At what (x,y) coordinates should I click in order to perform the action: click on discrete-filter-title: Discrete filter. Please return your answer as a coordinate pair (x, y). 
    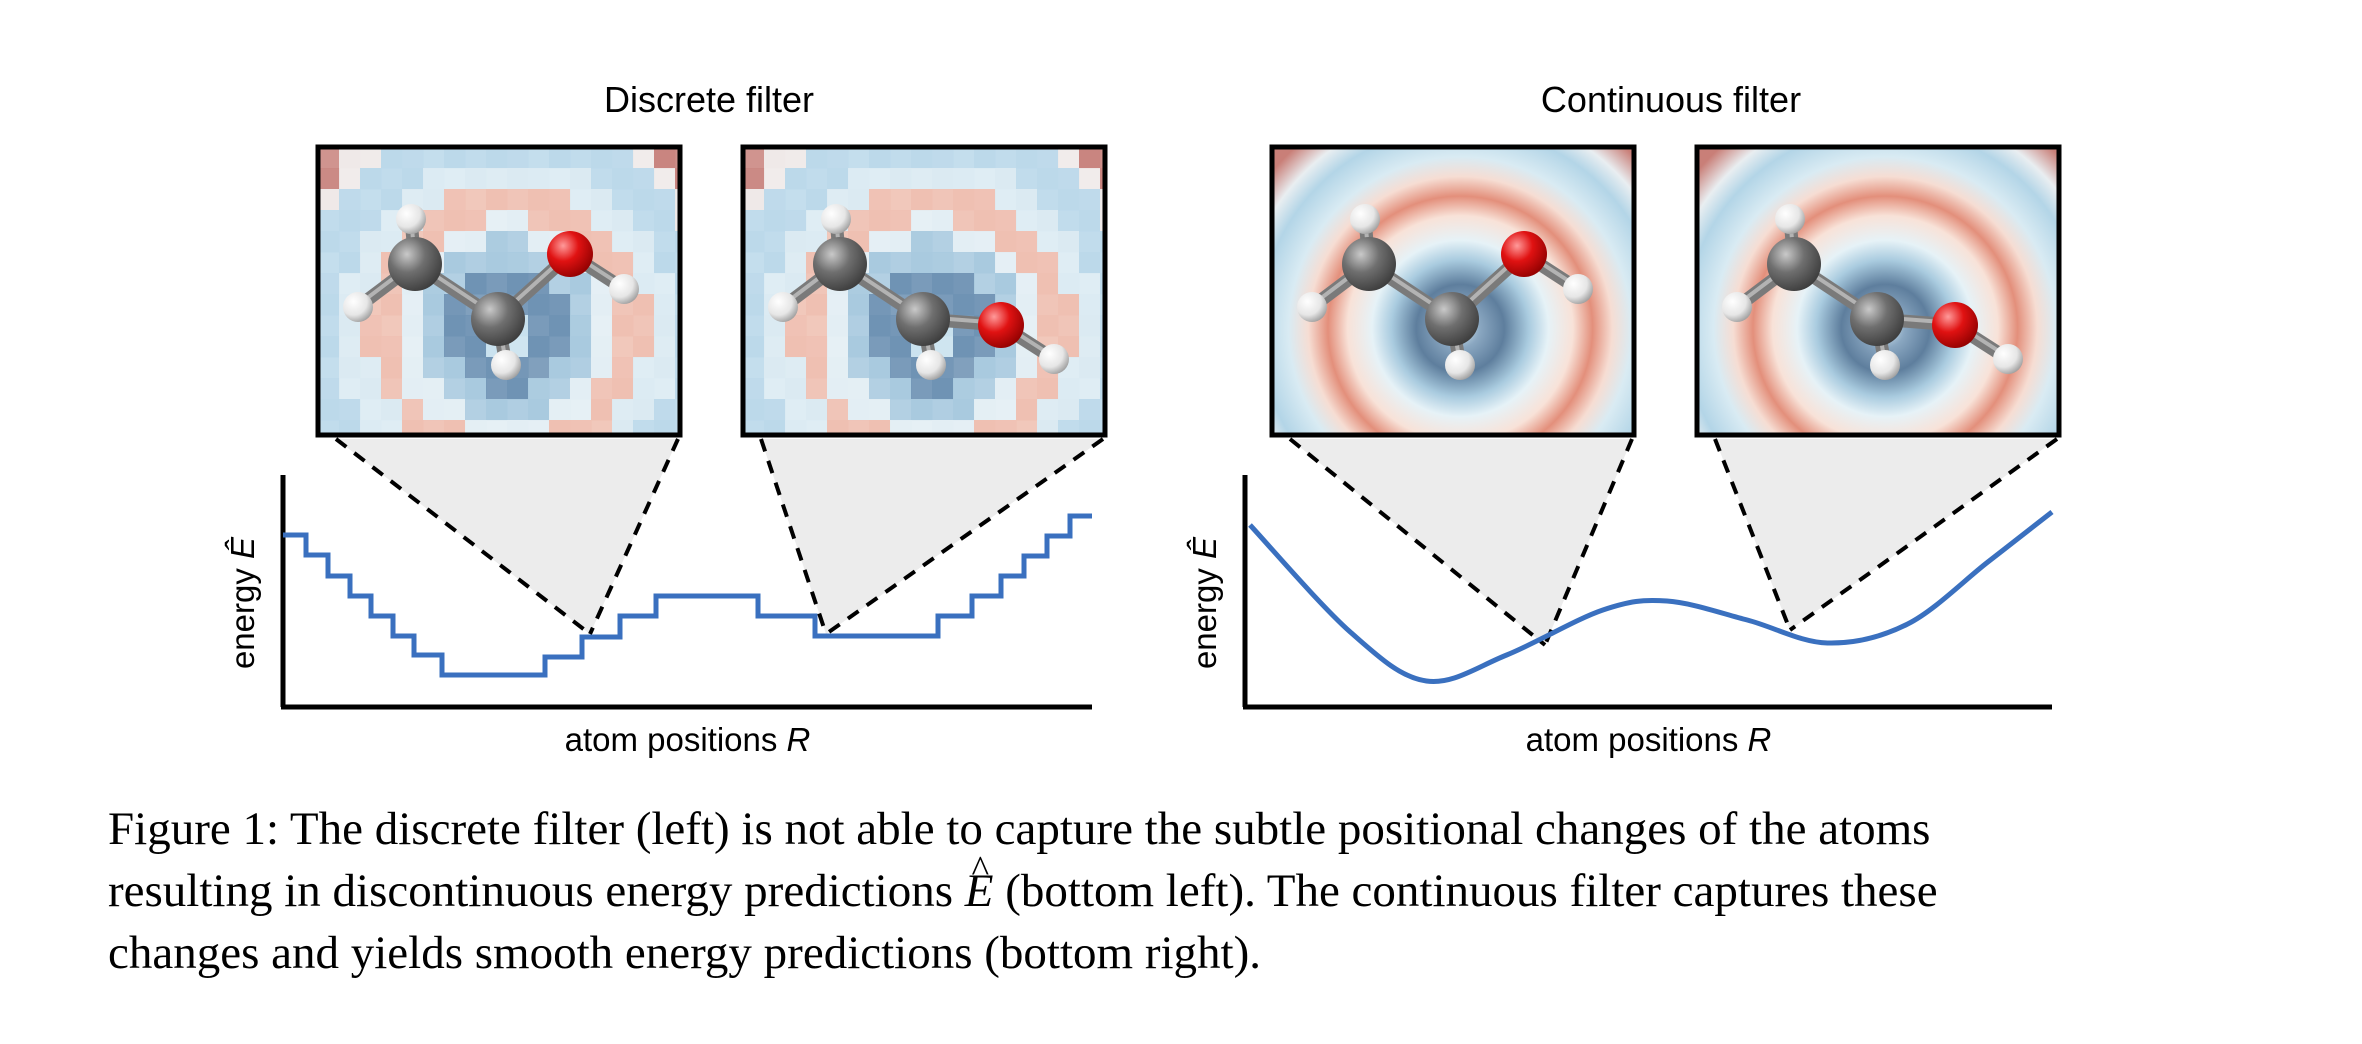
    Looking at the image, I should click on (709, 99).